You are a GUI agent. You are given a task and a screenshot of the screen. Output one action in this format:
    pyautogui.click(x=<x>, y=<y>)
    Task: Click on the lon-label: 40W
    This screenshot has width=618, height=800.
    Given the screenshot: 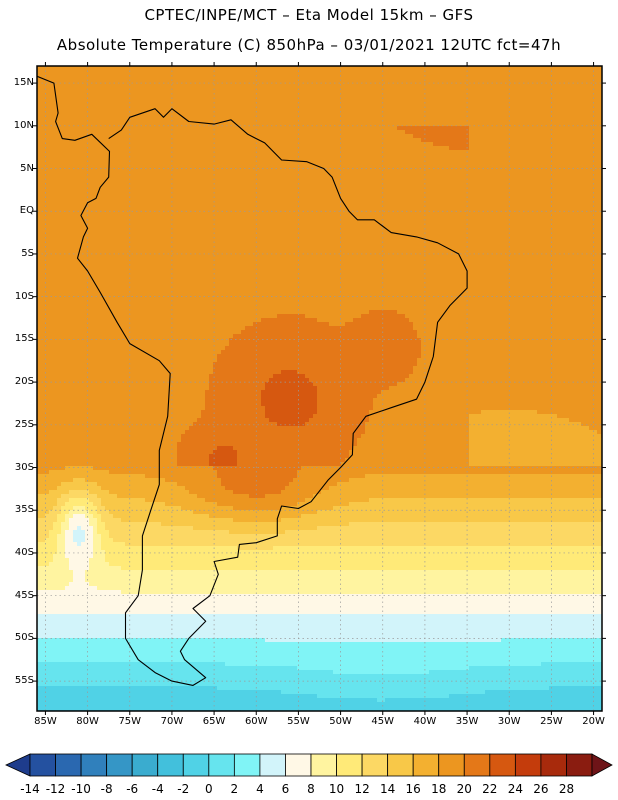 What is the action you would take?
    pyautogui.click(x=425, y=721)
    